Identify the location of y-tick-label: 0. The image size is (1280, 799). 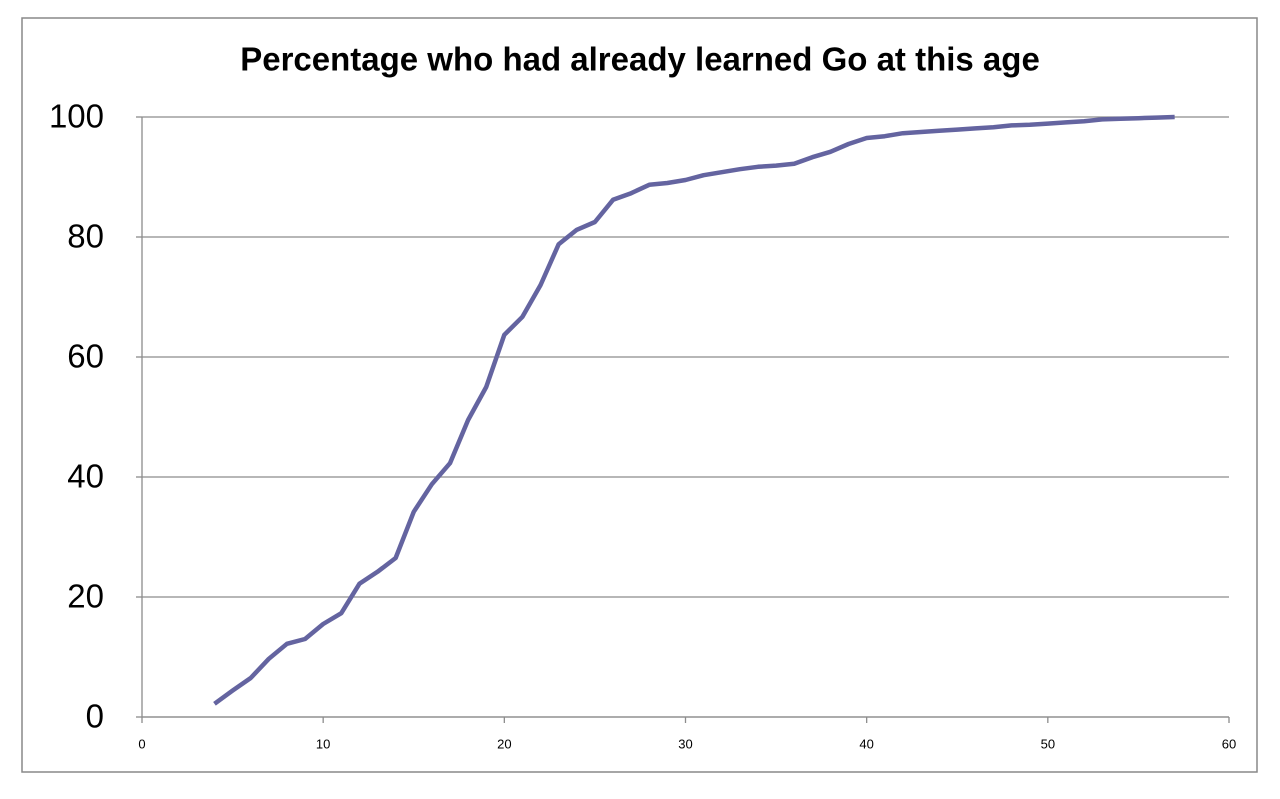
(95, 716).